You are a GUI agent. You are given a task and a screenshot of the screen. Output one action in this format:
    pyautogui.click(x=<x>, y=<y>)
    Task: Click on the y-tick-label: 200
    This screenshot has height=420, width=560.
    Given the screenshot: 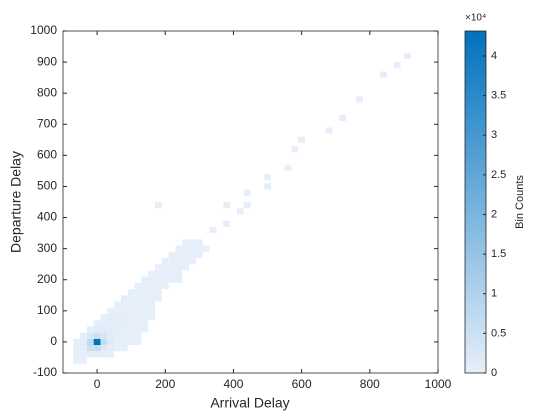 What is the action you would take?
    pyautogui.click(x=47, y=279)
    